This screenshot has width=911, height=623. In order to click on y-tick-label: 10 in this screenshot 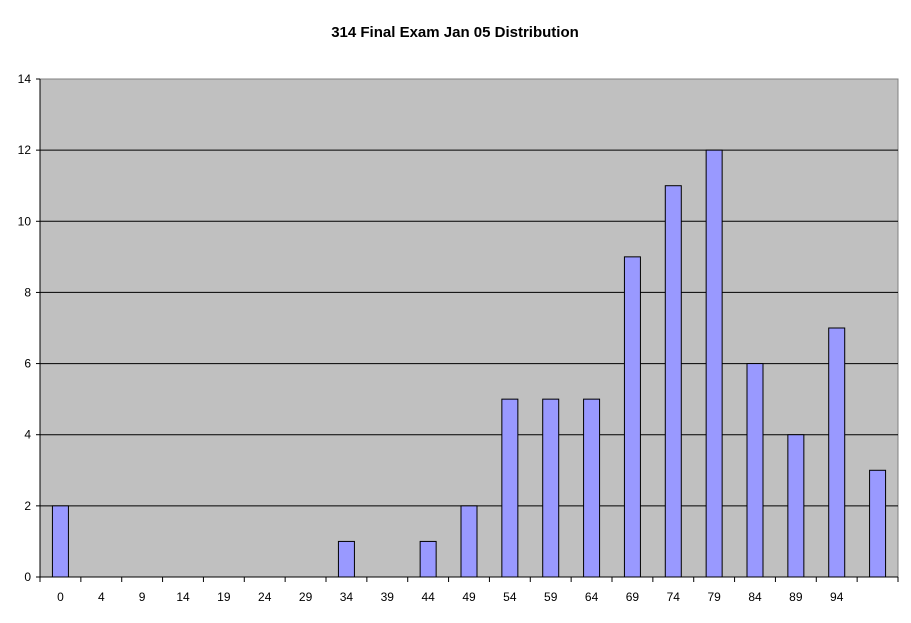, I will do `click(25, 221)`.